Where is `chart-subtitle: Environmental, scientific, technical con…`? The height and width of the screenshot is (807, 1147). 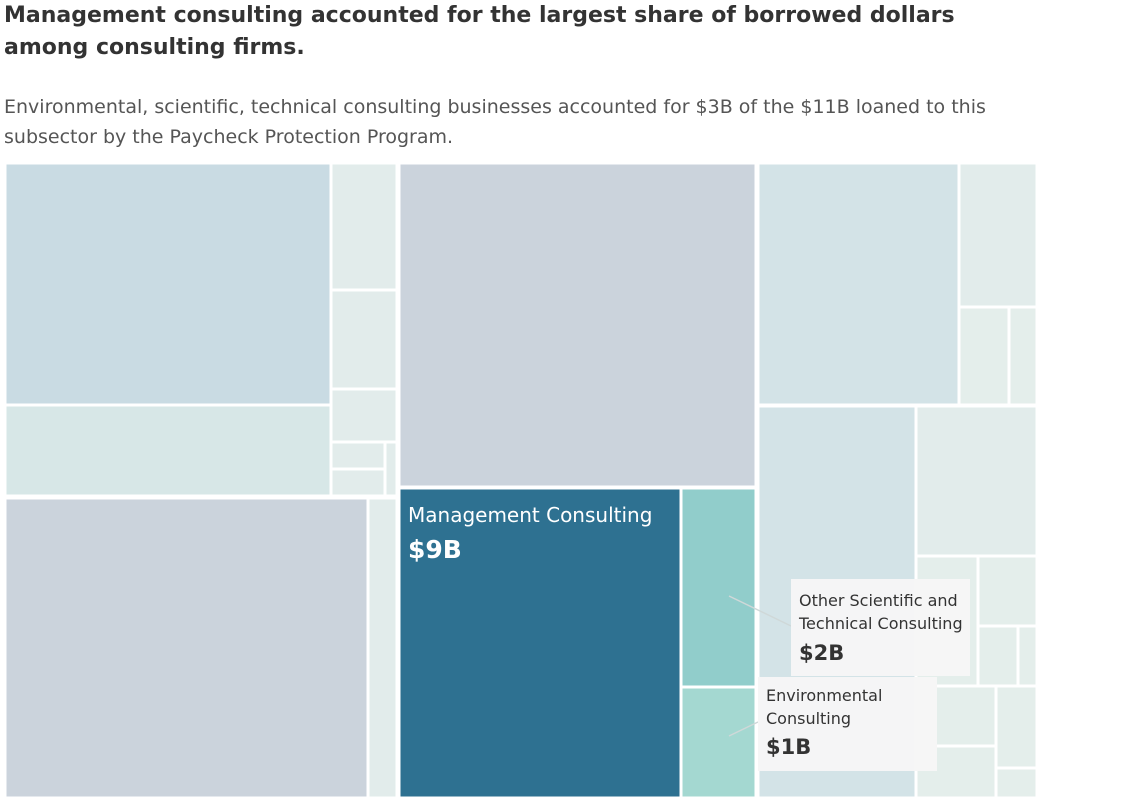
chart-subtitle: Environmental, scientific, technical con… is located at coordinates (495, 122).